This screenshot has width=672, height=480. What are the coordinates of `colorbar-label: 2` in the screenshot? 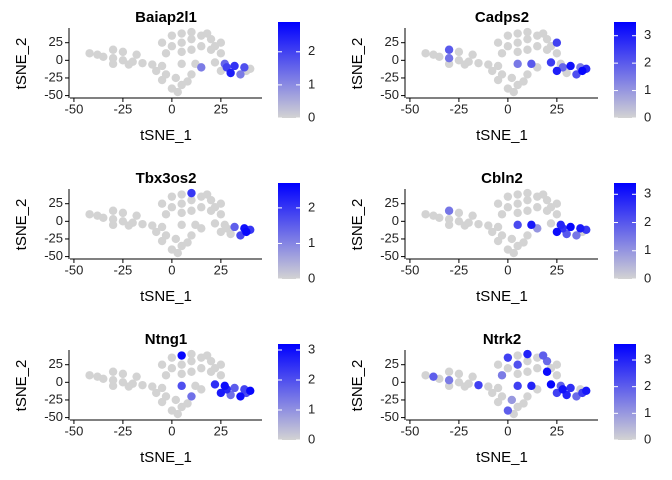 It's located at (311, 378).